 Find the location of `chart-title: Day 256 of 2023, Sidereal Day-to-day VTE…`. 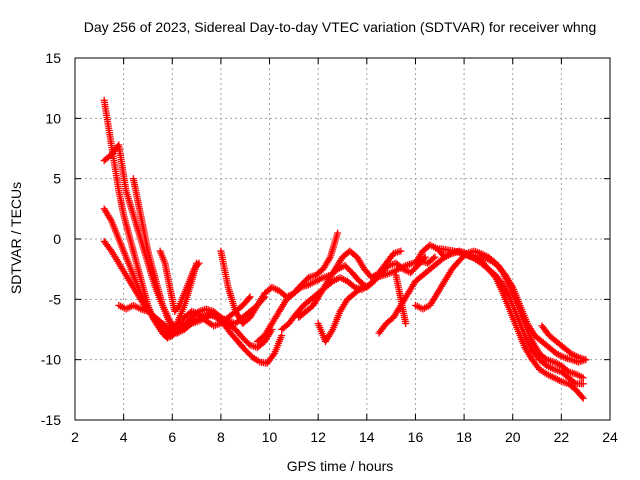

chart-title: Day 256 of 2023, Sidereal Day-to-day VTE… is located at coordinates (340, 27).